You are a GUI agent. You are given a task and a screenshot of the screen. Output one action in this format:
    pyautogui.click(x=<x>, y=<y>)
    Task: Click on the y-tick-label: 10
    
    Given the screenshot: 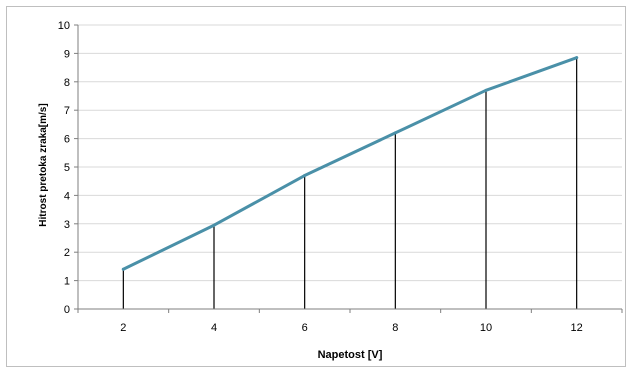 What is the action you would take?
    pyautogui.click(x=64, y=26)
    